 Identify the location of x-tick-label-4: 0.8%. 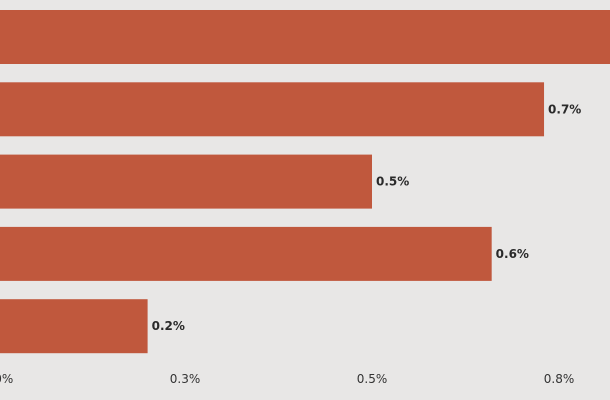
(559, 379).